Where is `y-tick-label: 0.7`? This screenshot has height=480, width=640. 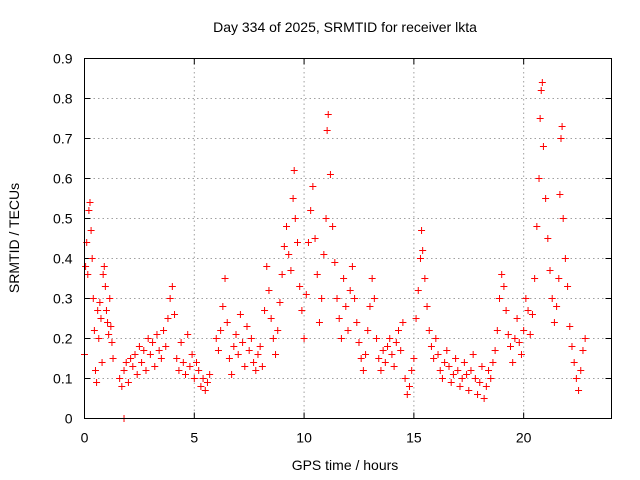
y-tick-label: 0.7 is located at coordinates (63, 139).